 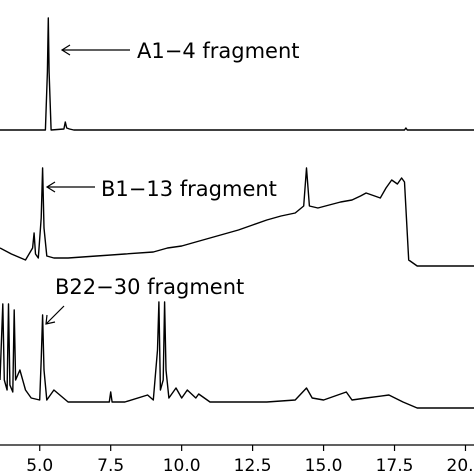 What do you see at coordinates (149, 287) in the screenshot?
I see `trace-label: B22−30 fragment` at bounding box center [149, 287].